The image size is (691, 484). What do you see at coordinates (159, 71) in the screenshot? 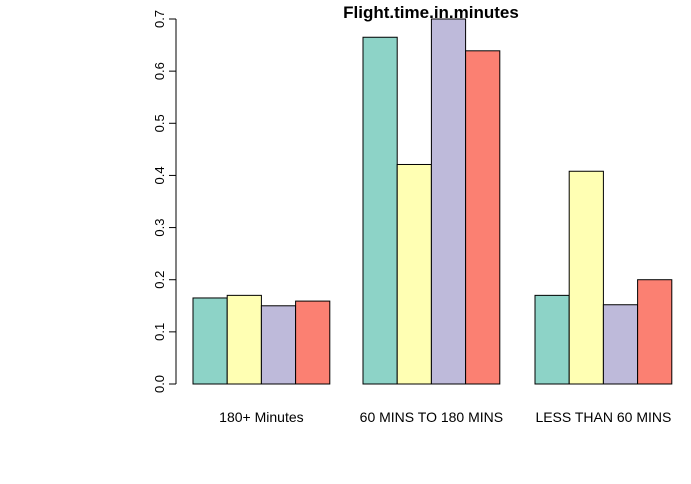
I see `y-tick-label: 0.6` at bounding box center [159, 71].